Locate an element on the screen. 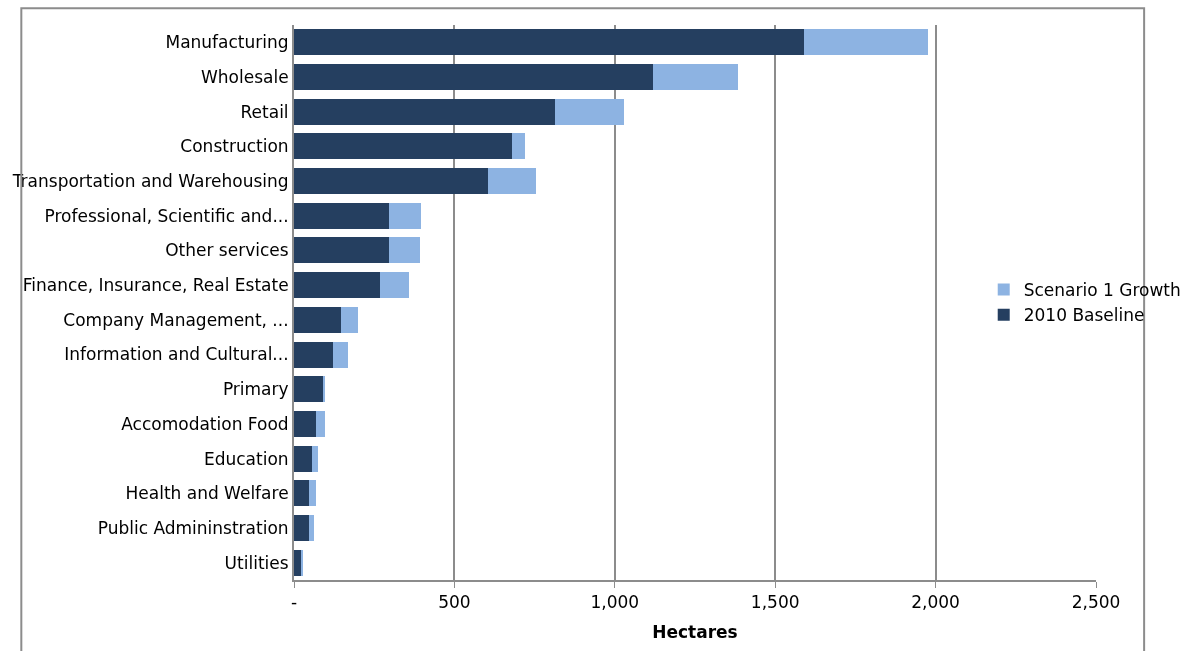  y-tick-label: Wholesale is located at coordinates (244, 76).